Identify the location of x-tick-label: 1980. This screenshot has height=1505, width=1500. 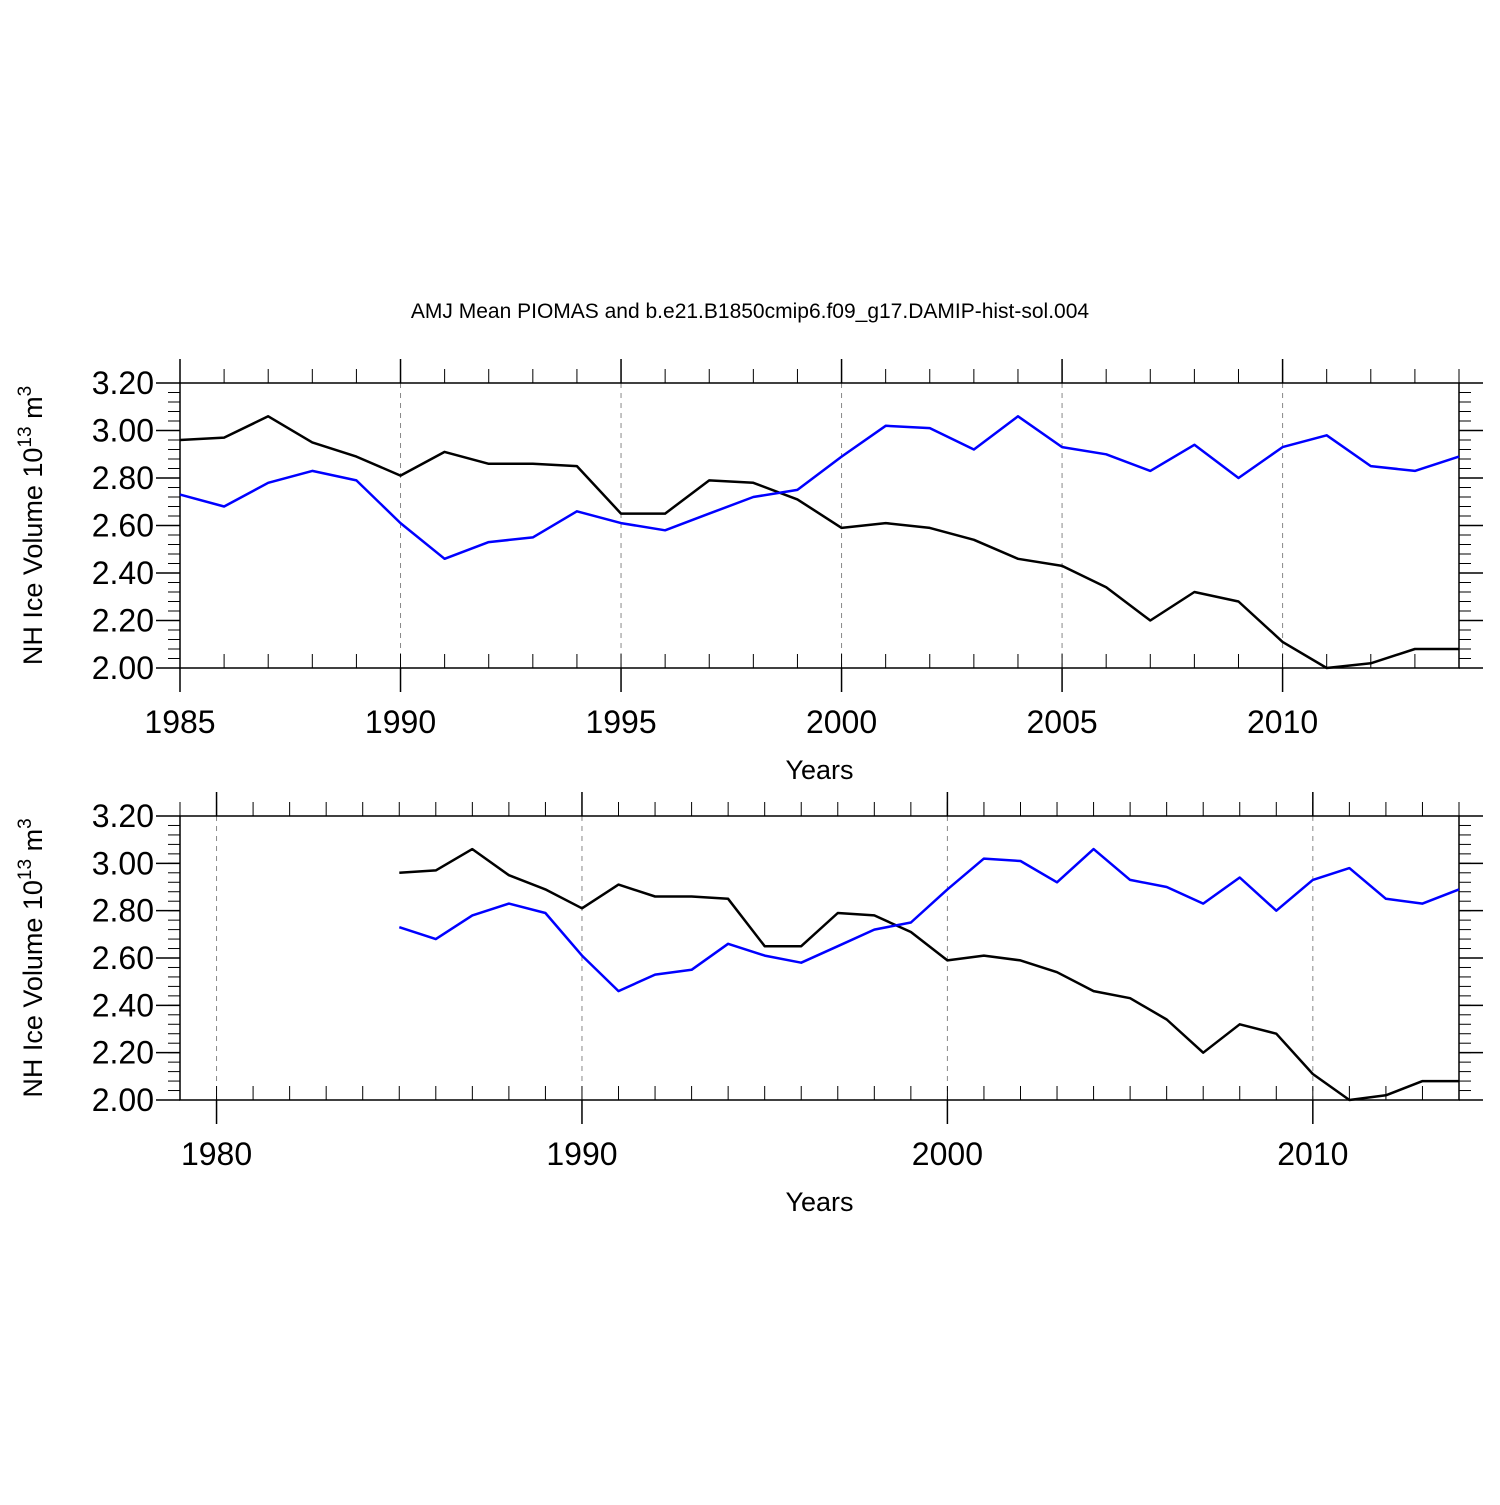
(216, 1154).